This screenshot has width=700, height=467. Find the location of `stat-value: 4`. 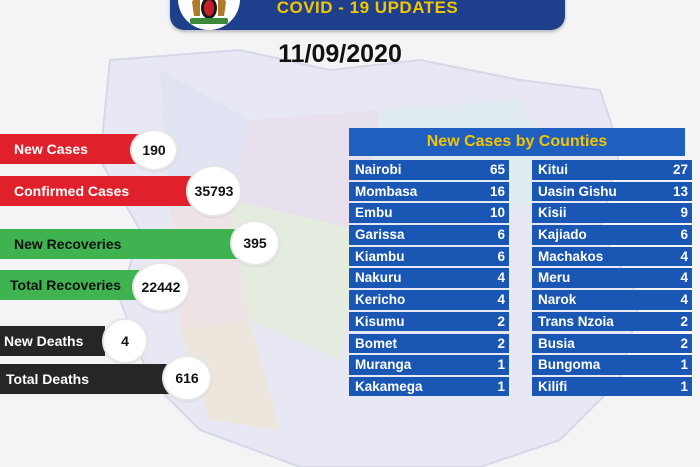

stat-value: 4 is located at coordinates (125, 341).